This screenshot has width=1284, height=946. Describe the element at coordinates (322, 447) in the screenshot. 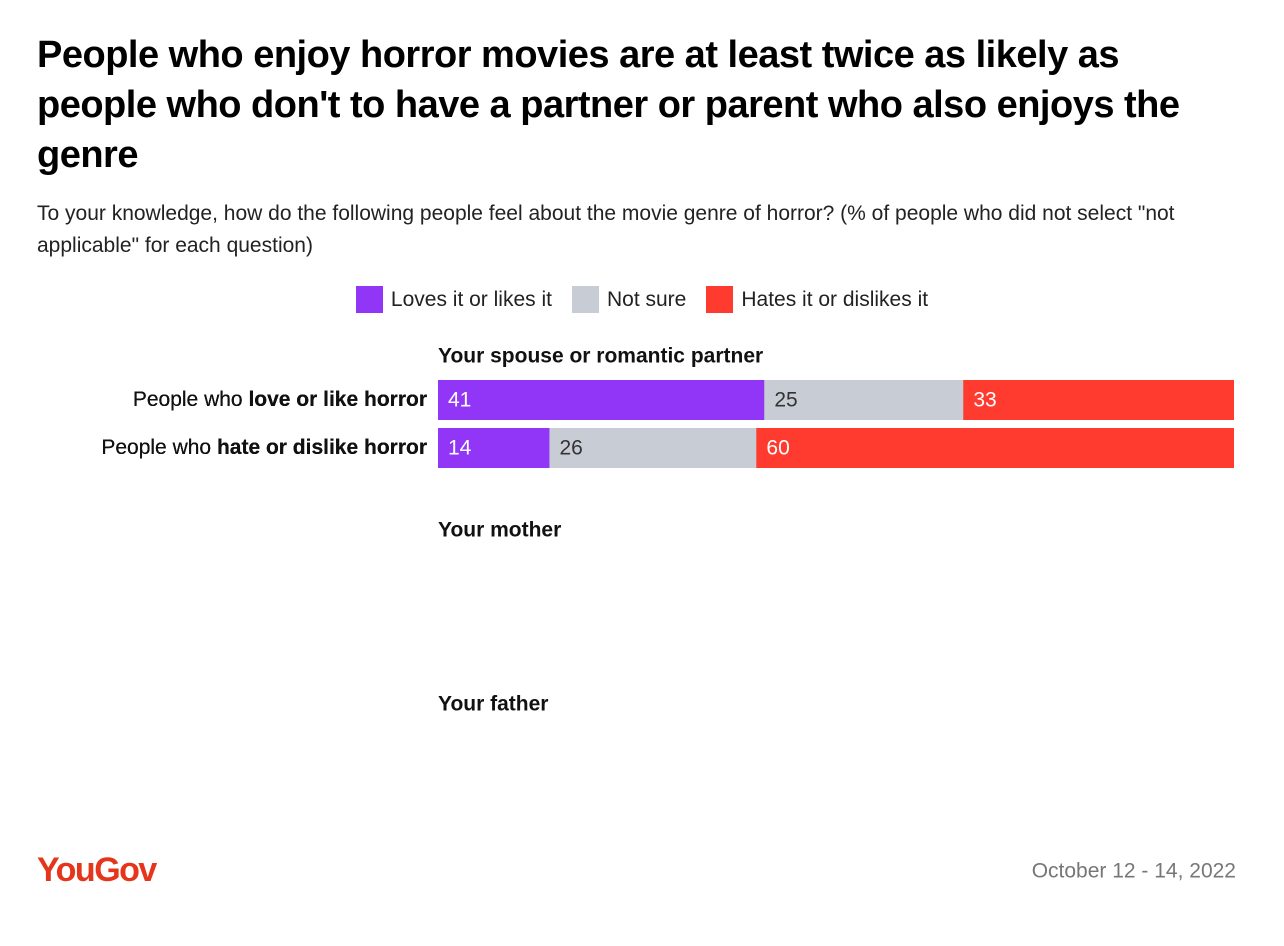

I see `row-label-emphasis: hate or dislike horror` at that location.